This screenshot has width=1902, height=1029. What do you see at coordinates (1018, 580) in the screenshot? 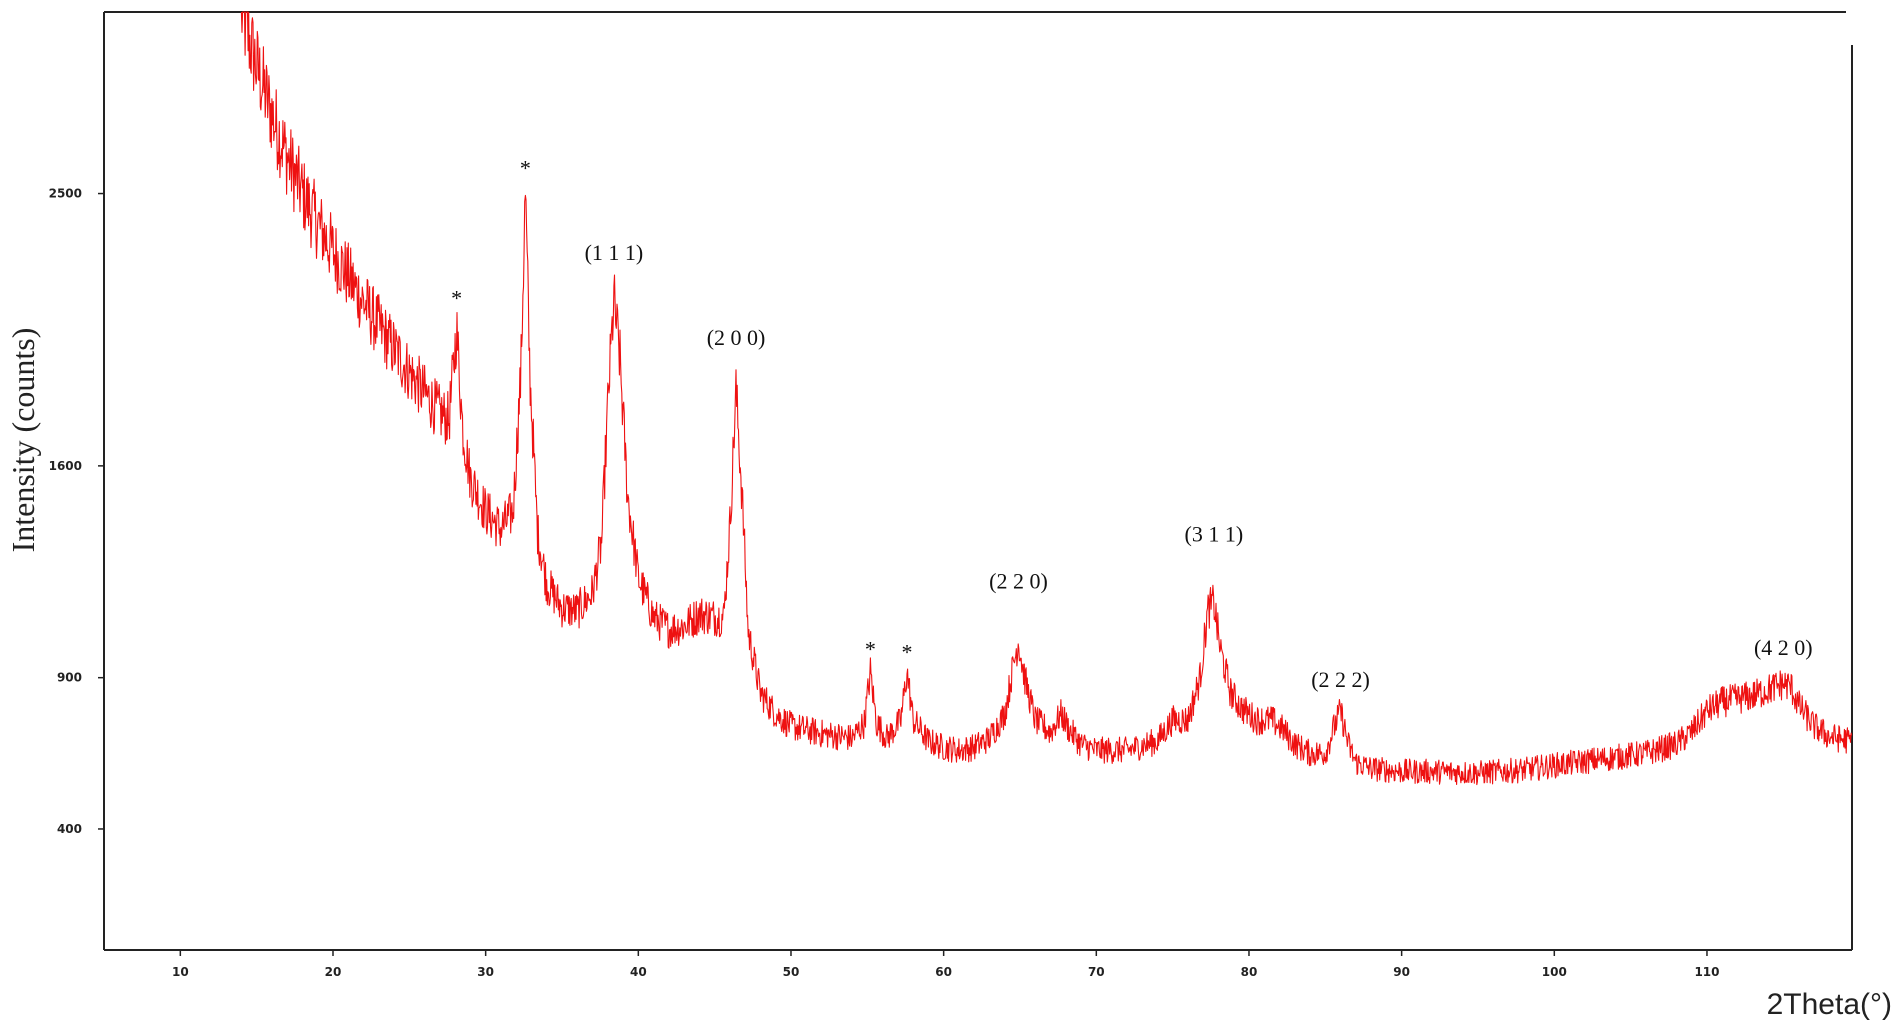
I see `peak-label: (2 2 0)` at bounding box center [1018, 580].